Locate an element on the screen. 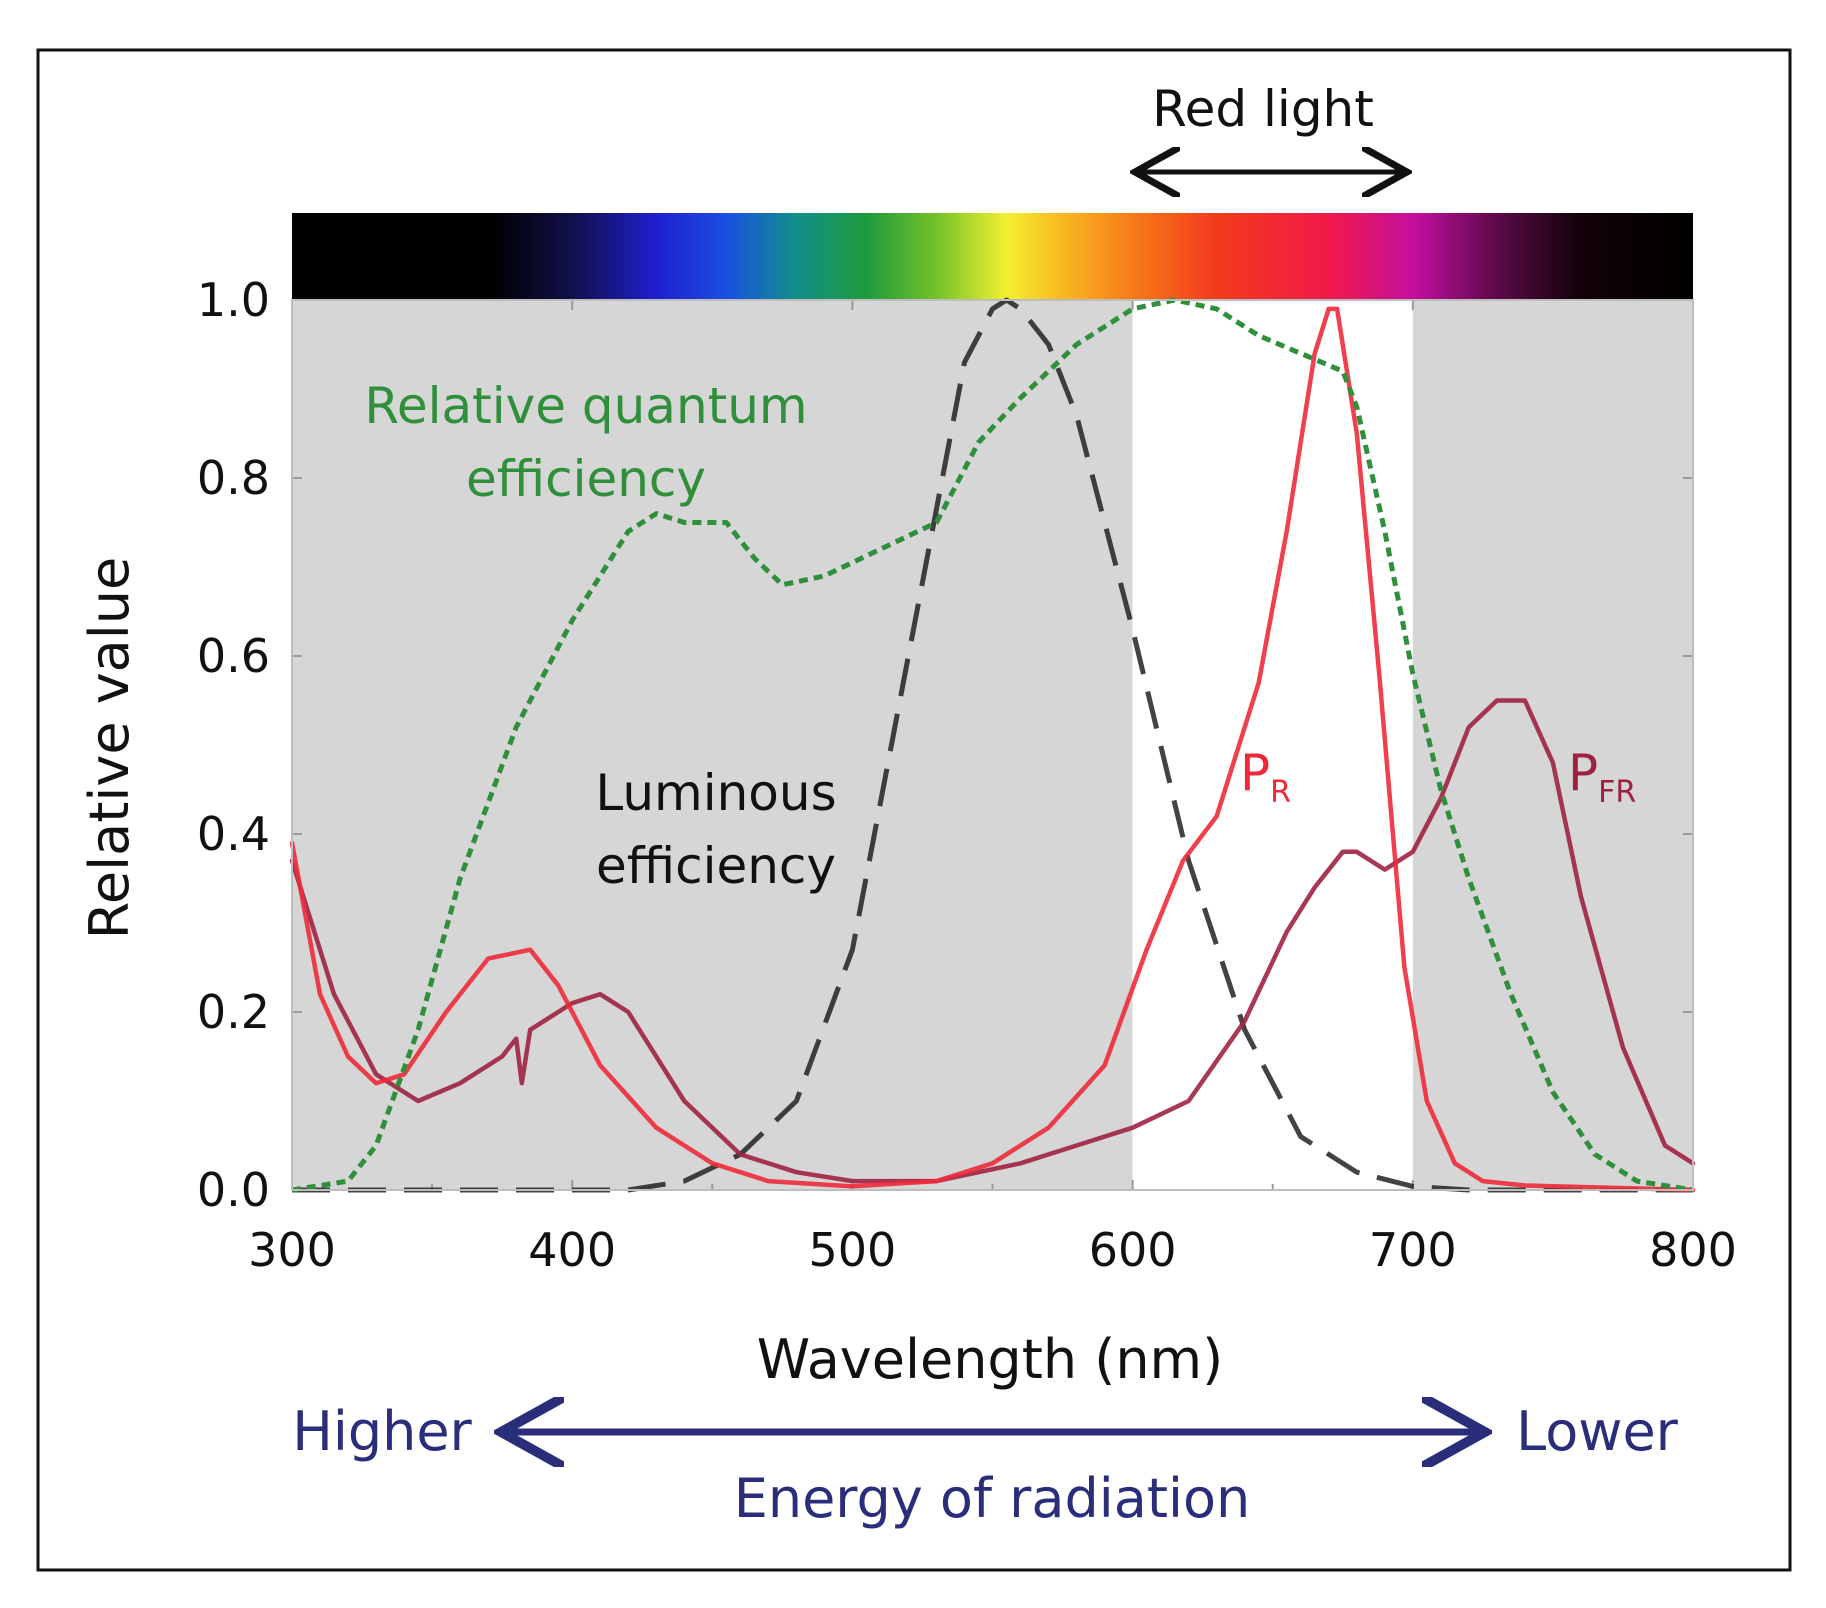  red-light-band is located at coordinates (1272, 745).